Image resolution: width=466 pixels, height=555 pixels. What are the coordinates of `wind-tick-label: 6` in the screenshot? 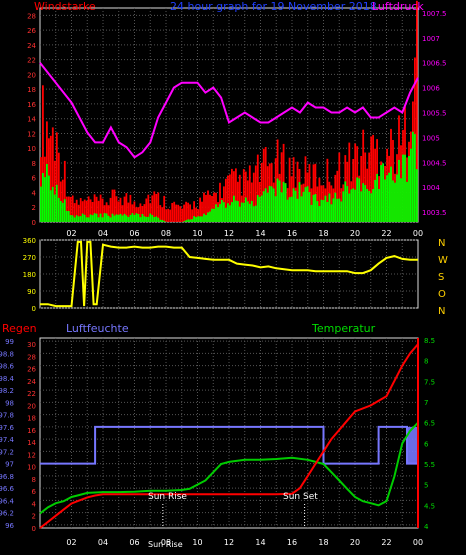 It's located at (34, 179).